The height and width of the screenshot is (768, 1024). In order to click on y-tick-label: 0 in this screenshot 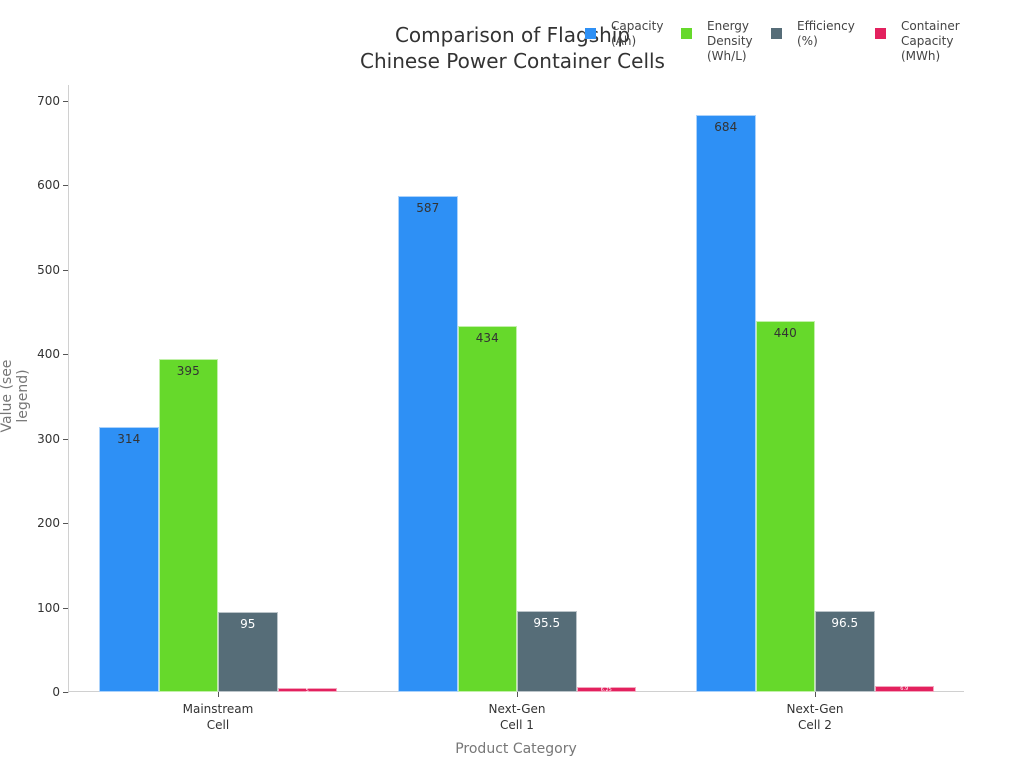, I will do `click(56, 692)`.